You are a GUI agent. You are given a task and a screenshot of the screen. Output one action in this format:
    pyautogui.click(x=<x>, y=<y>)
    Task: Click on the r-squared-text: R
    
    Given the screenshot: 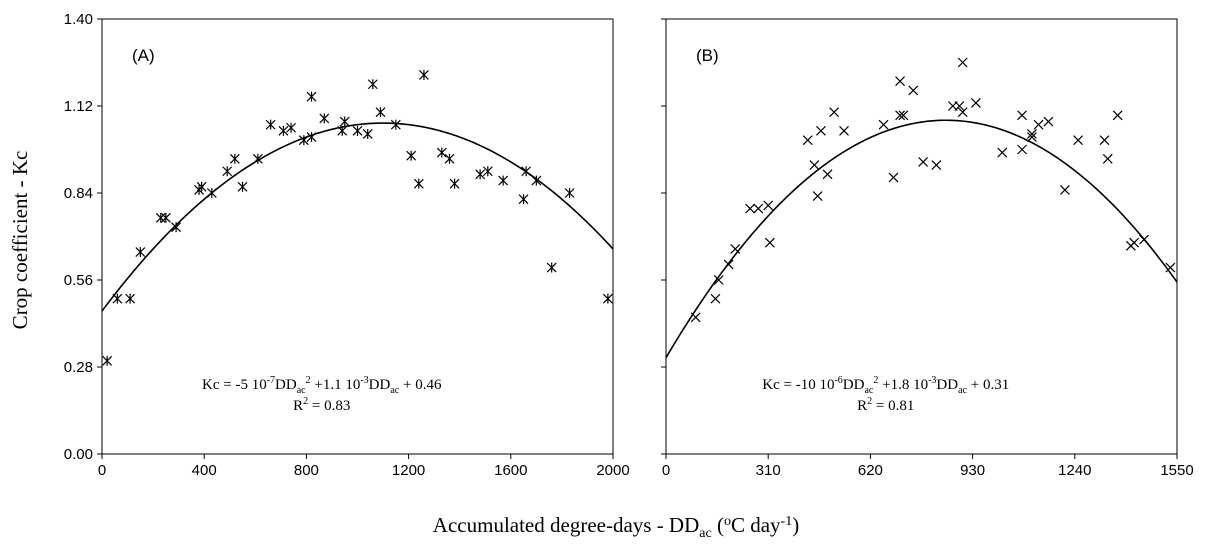 What is the action you would take?
    pyautogui.click(x=862, y=406)
    